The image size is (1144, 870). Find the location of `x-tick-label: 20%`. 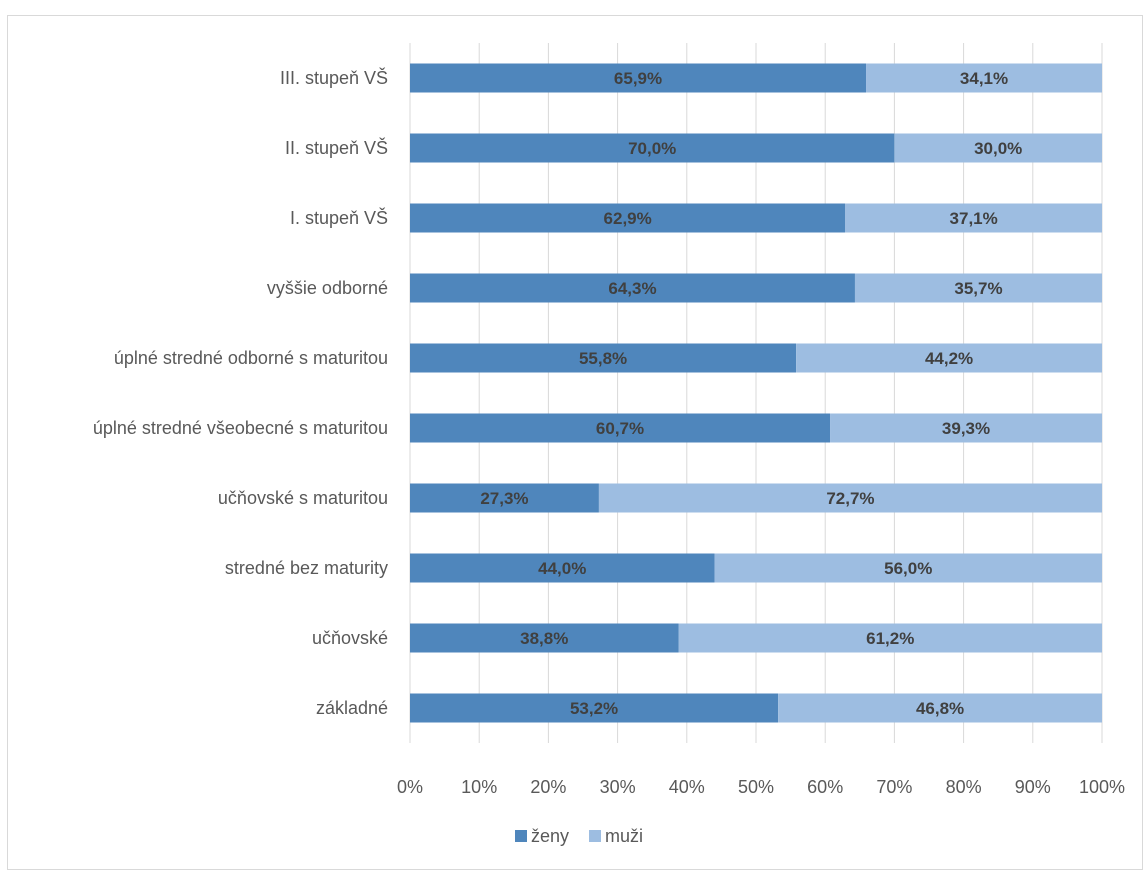

x-tick-label: 20% is located at coordinates (548, 787).